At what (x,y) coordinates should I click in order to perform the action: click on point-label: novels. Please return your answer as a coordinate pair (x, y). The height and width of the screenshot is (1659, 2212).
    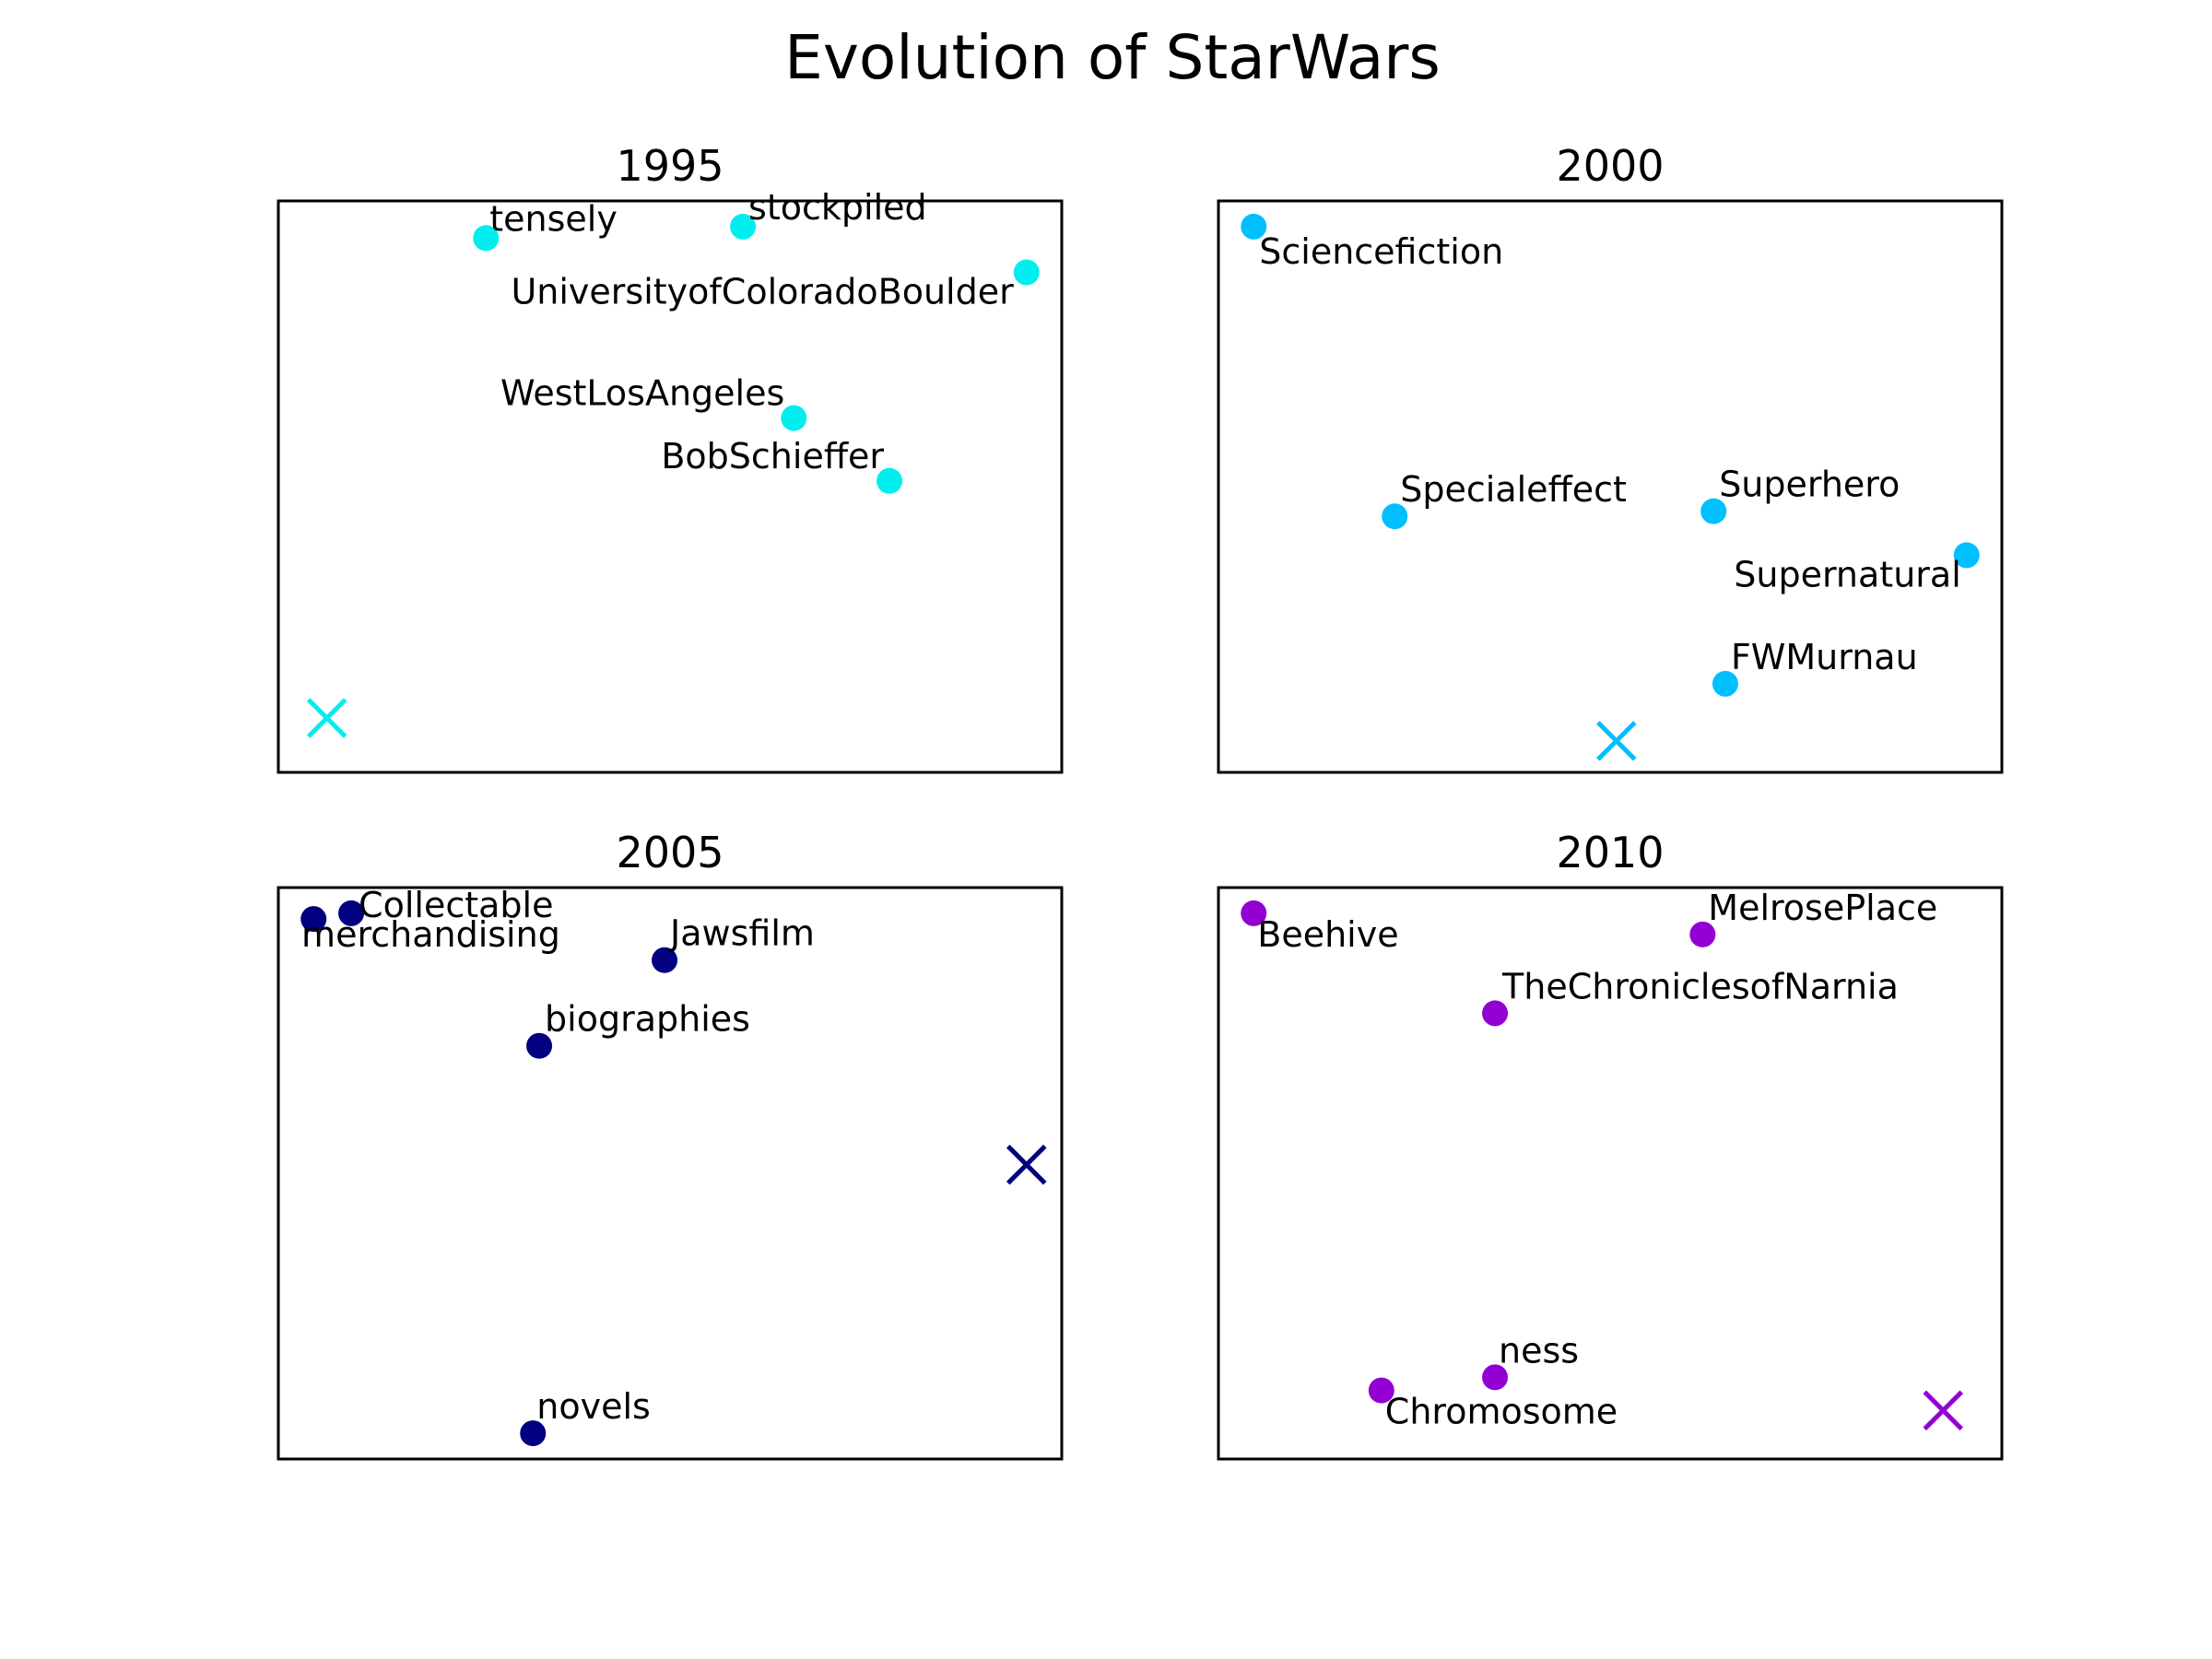
    Looking at the image, I should click on (593, 1406).